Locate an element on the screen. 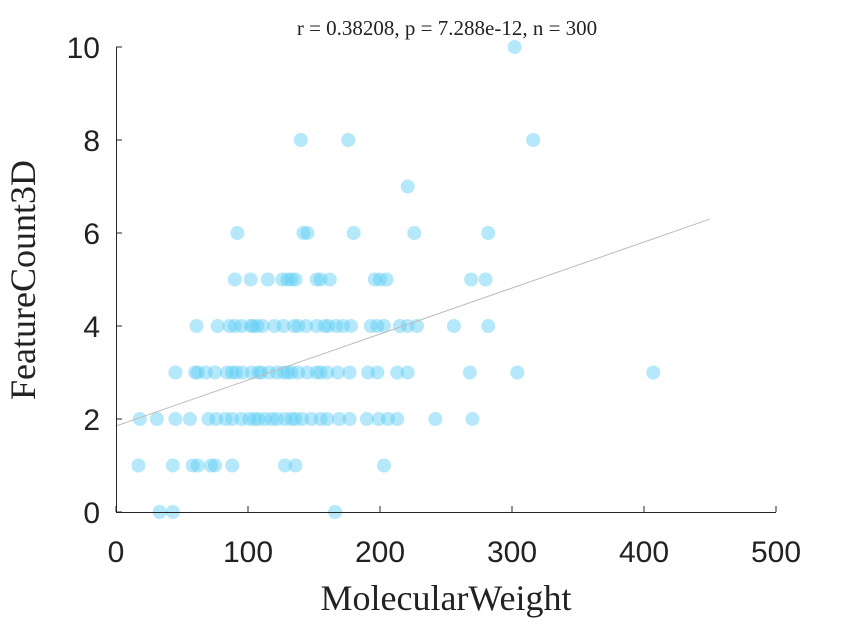  x-tick-label: 300 is located at coordinates (512, 552).